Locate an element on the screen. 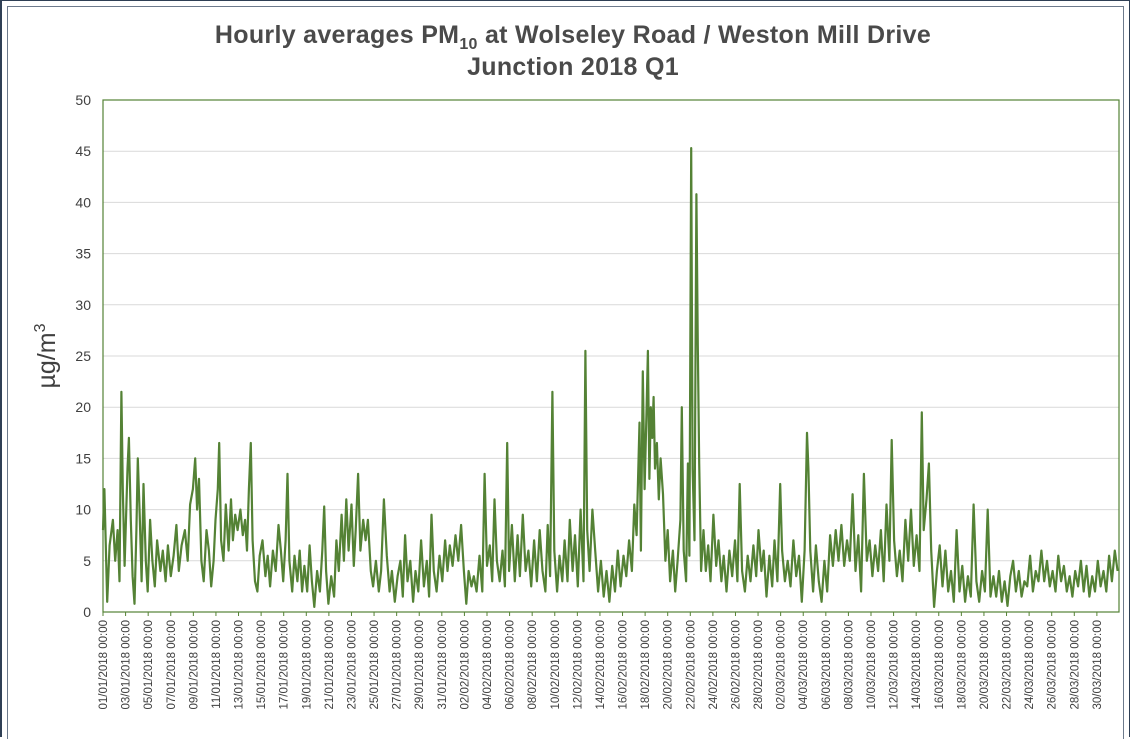  x-tick-label: 16/02/2018 00:00 is located at coordinates (624, 665).